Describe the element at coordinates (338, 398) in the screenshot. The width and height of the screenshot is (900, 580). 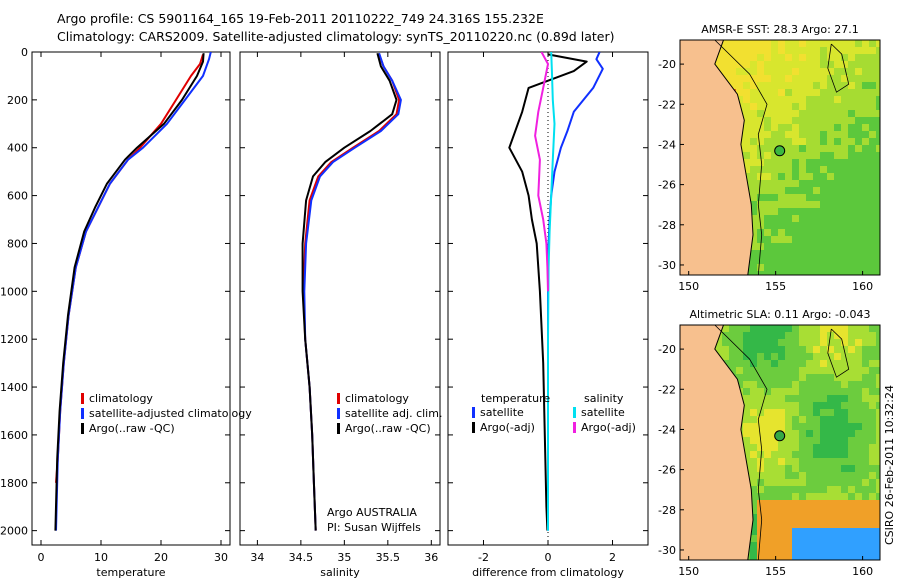
I see `legend-swatch` at that location.